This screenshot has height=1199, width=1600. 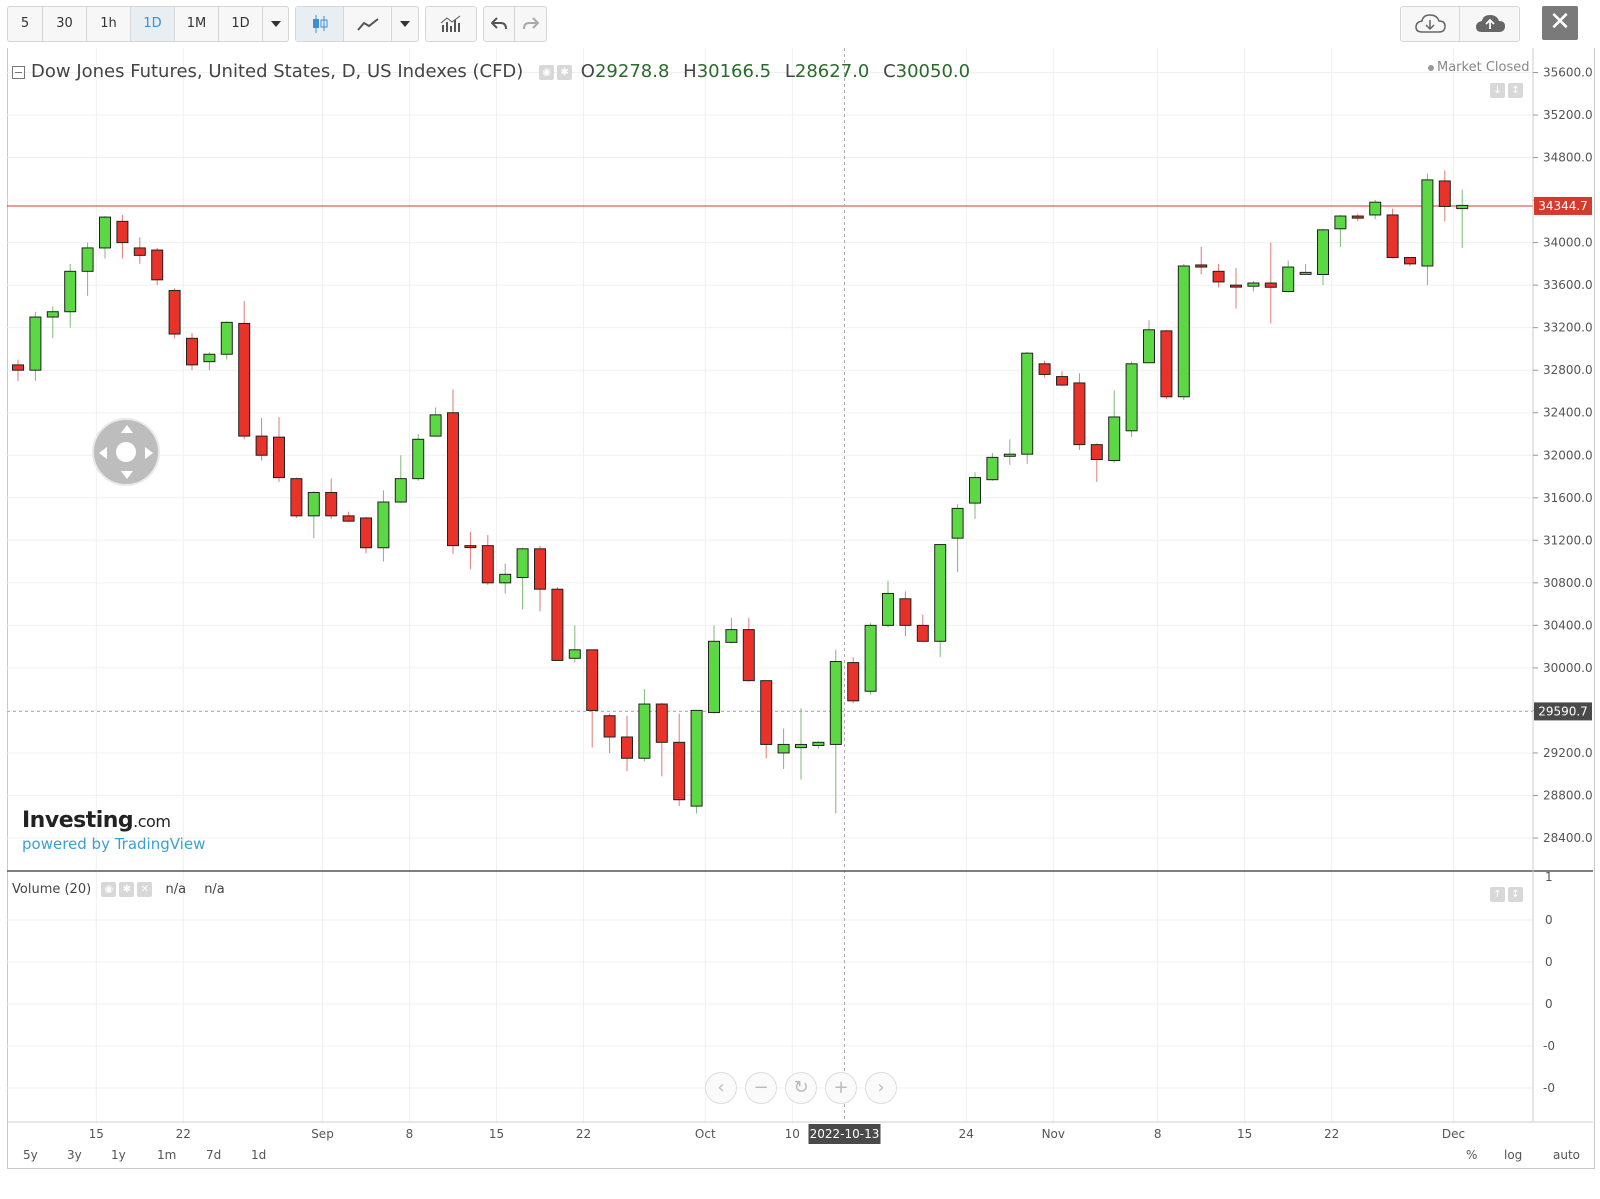 I want to click on nav-left-icon, so click(x=103, y=453).